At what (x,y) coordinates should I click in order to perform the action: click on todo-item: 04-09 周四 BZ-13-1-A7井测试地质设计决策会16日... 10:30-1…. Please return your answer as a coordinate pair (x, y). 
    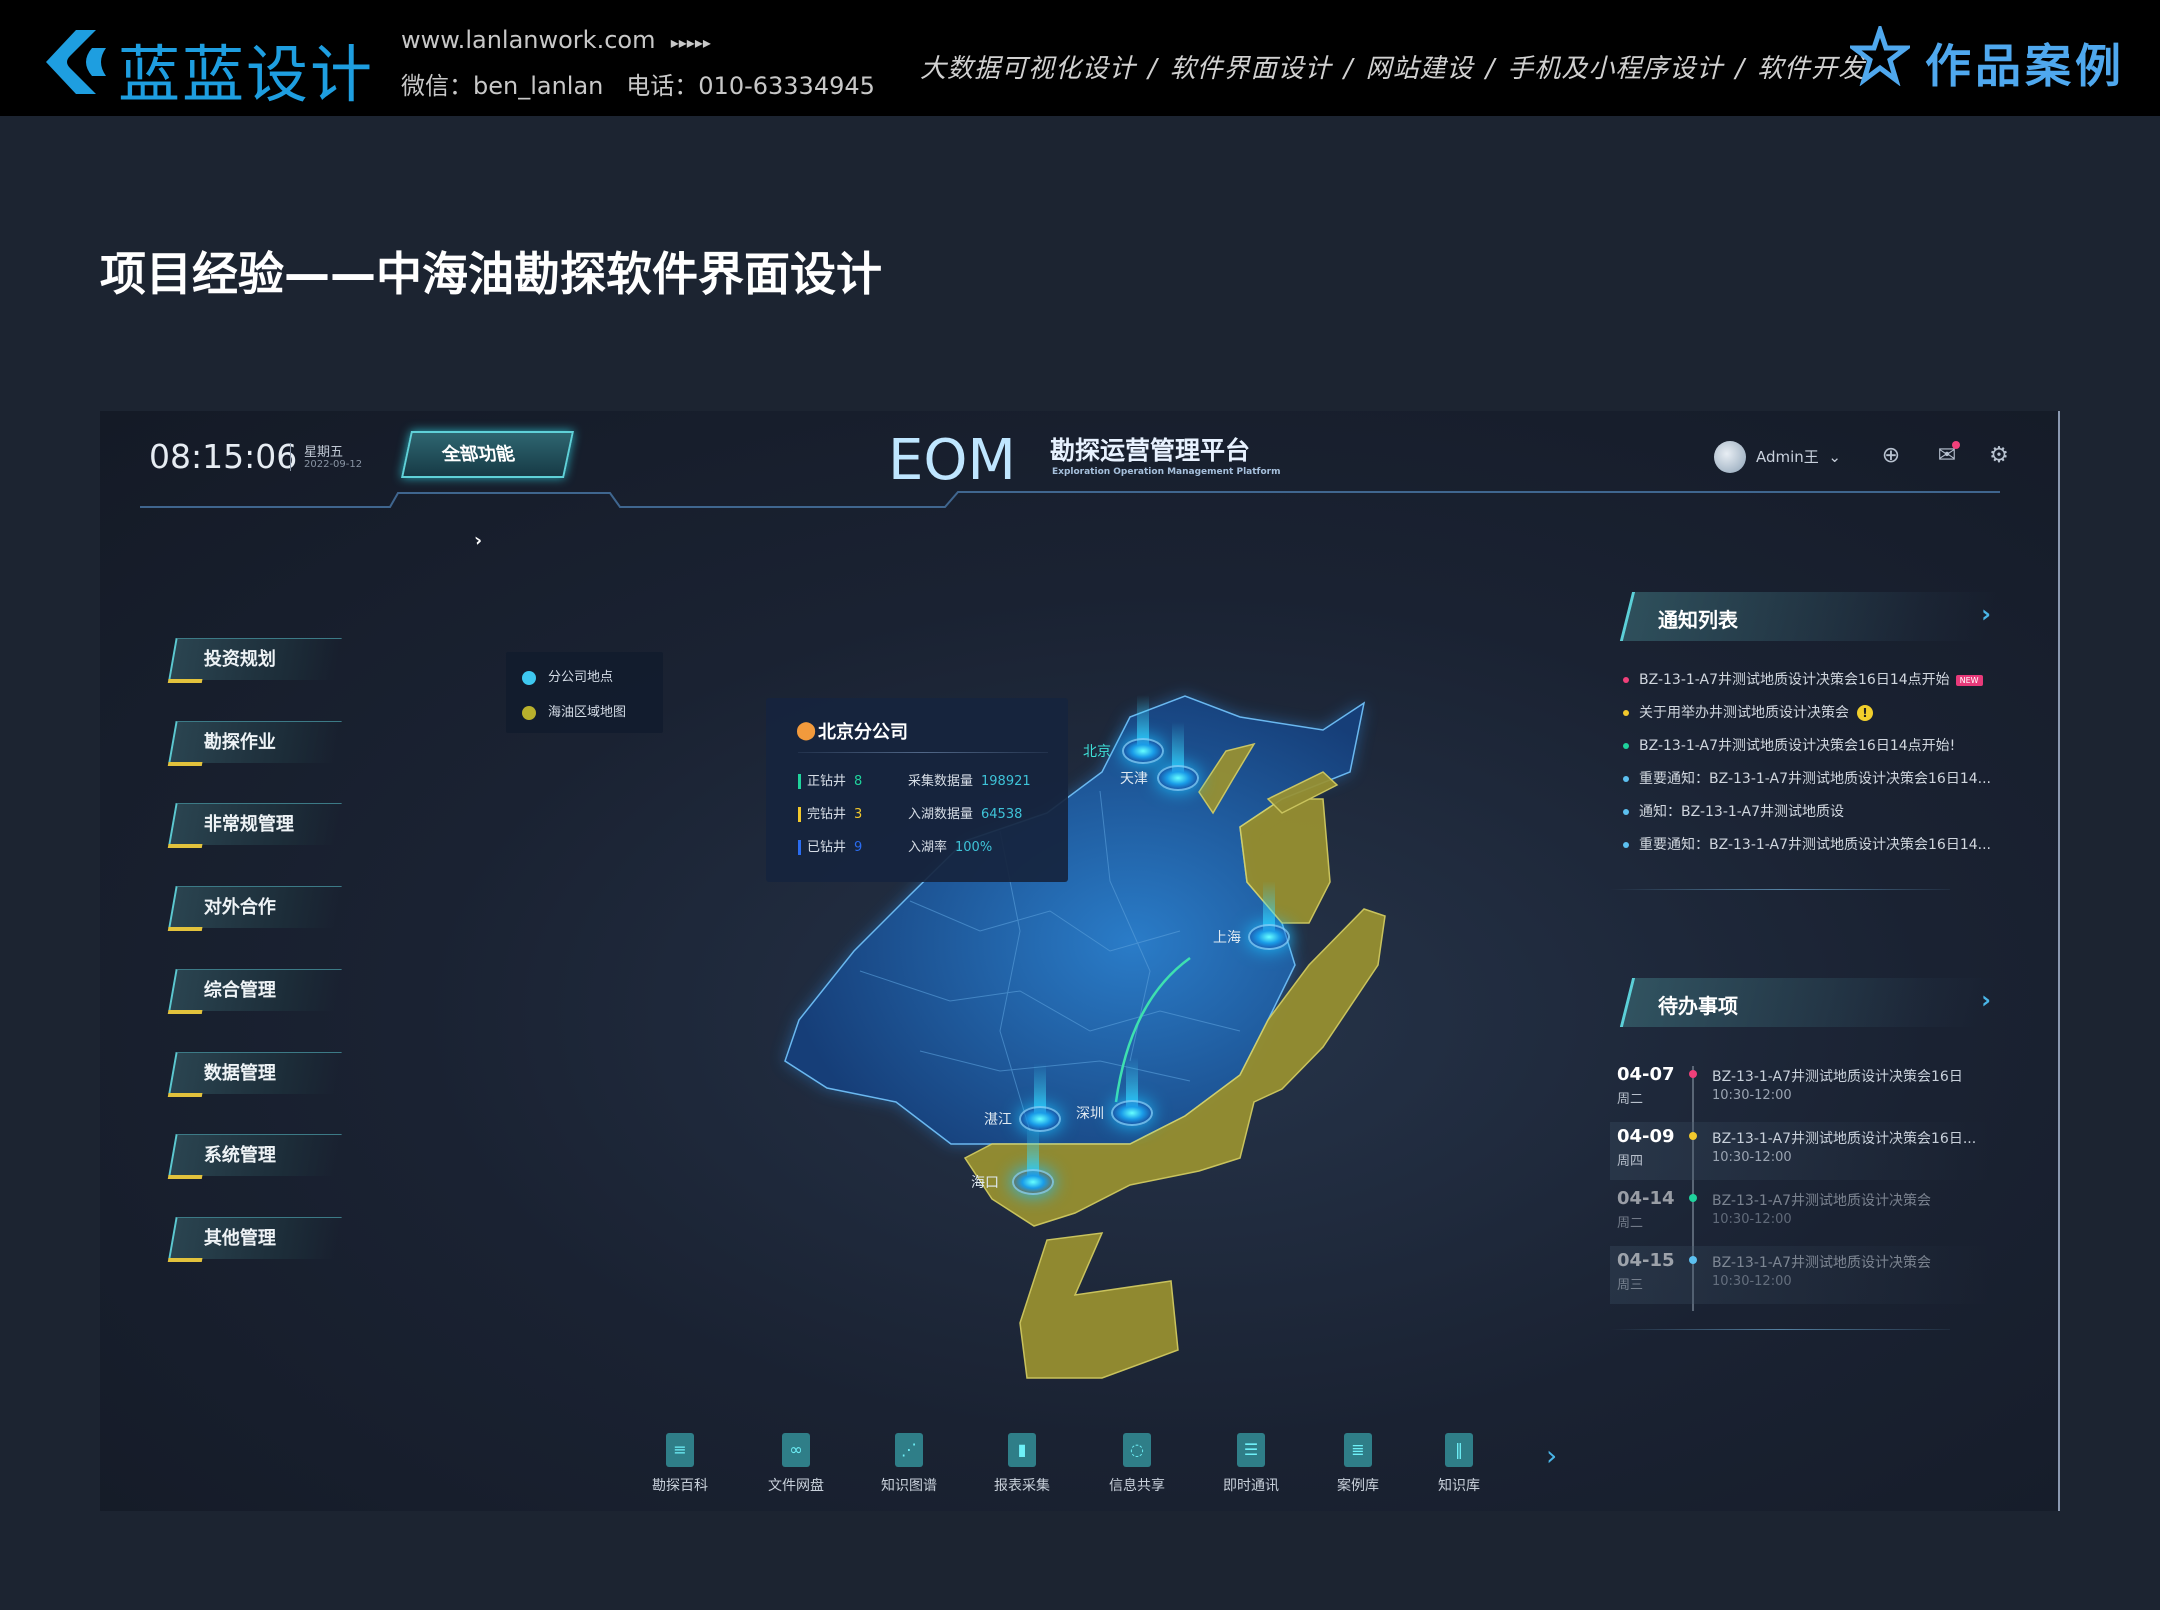
    Looking at the image, I should click on (1800, 1151).